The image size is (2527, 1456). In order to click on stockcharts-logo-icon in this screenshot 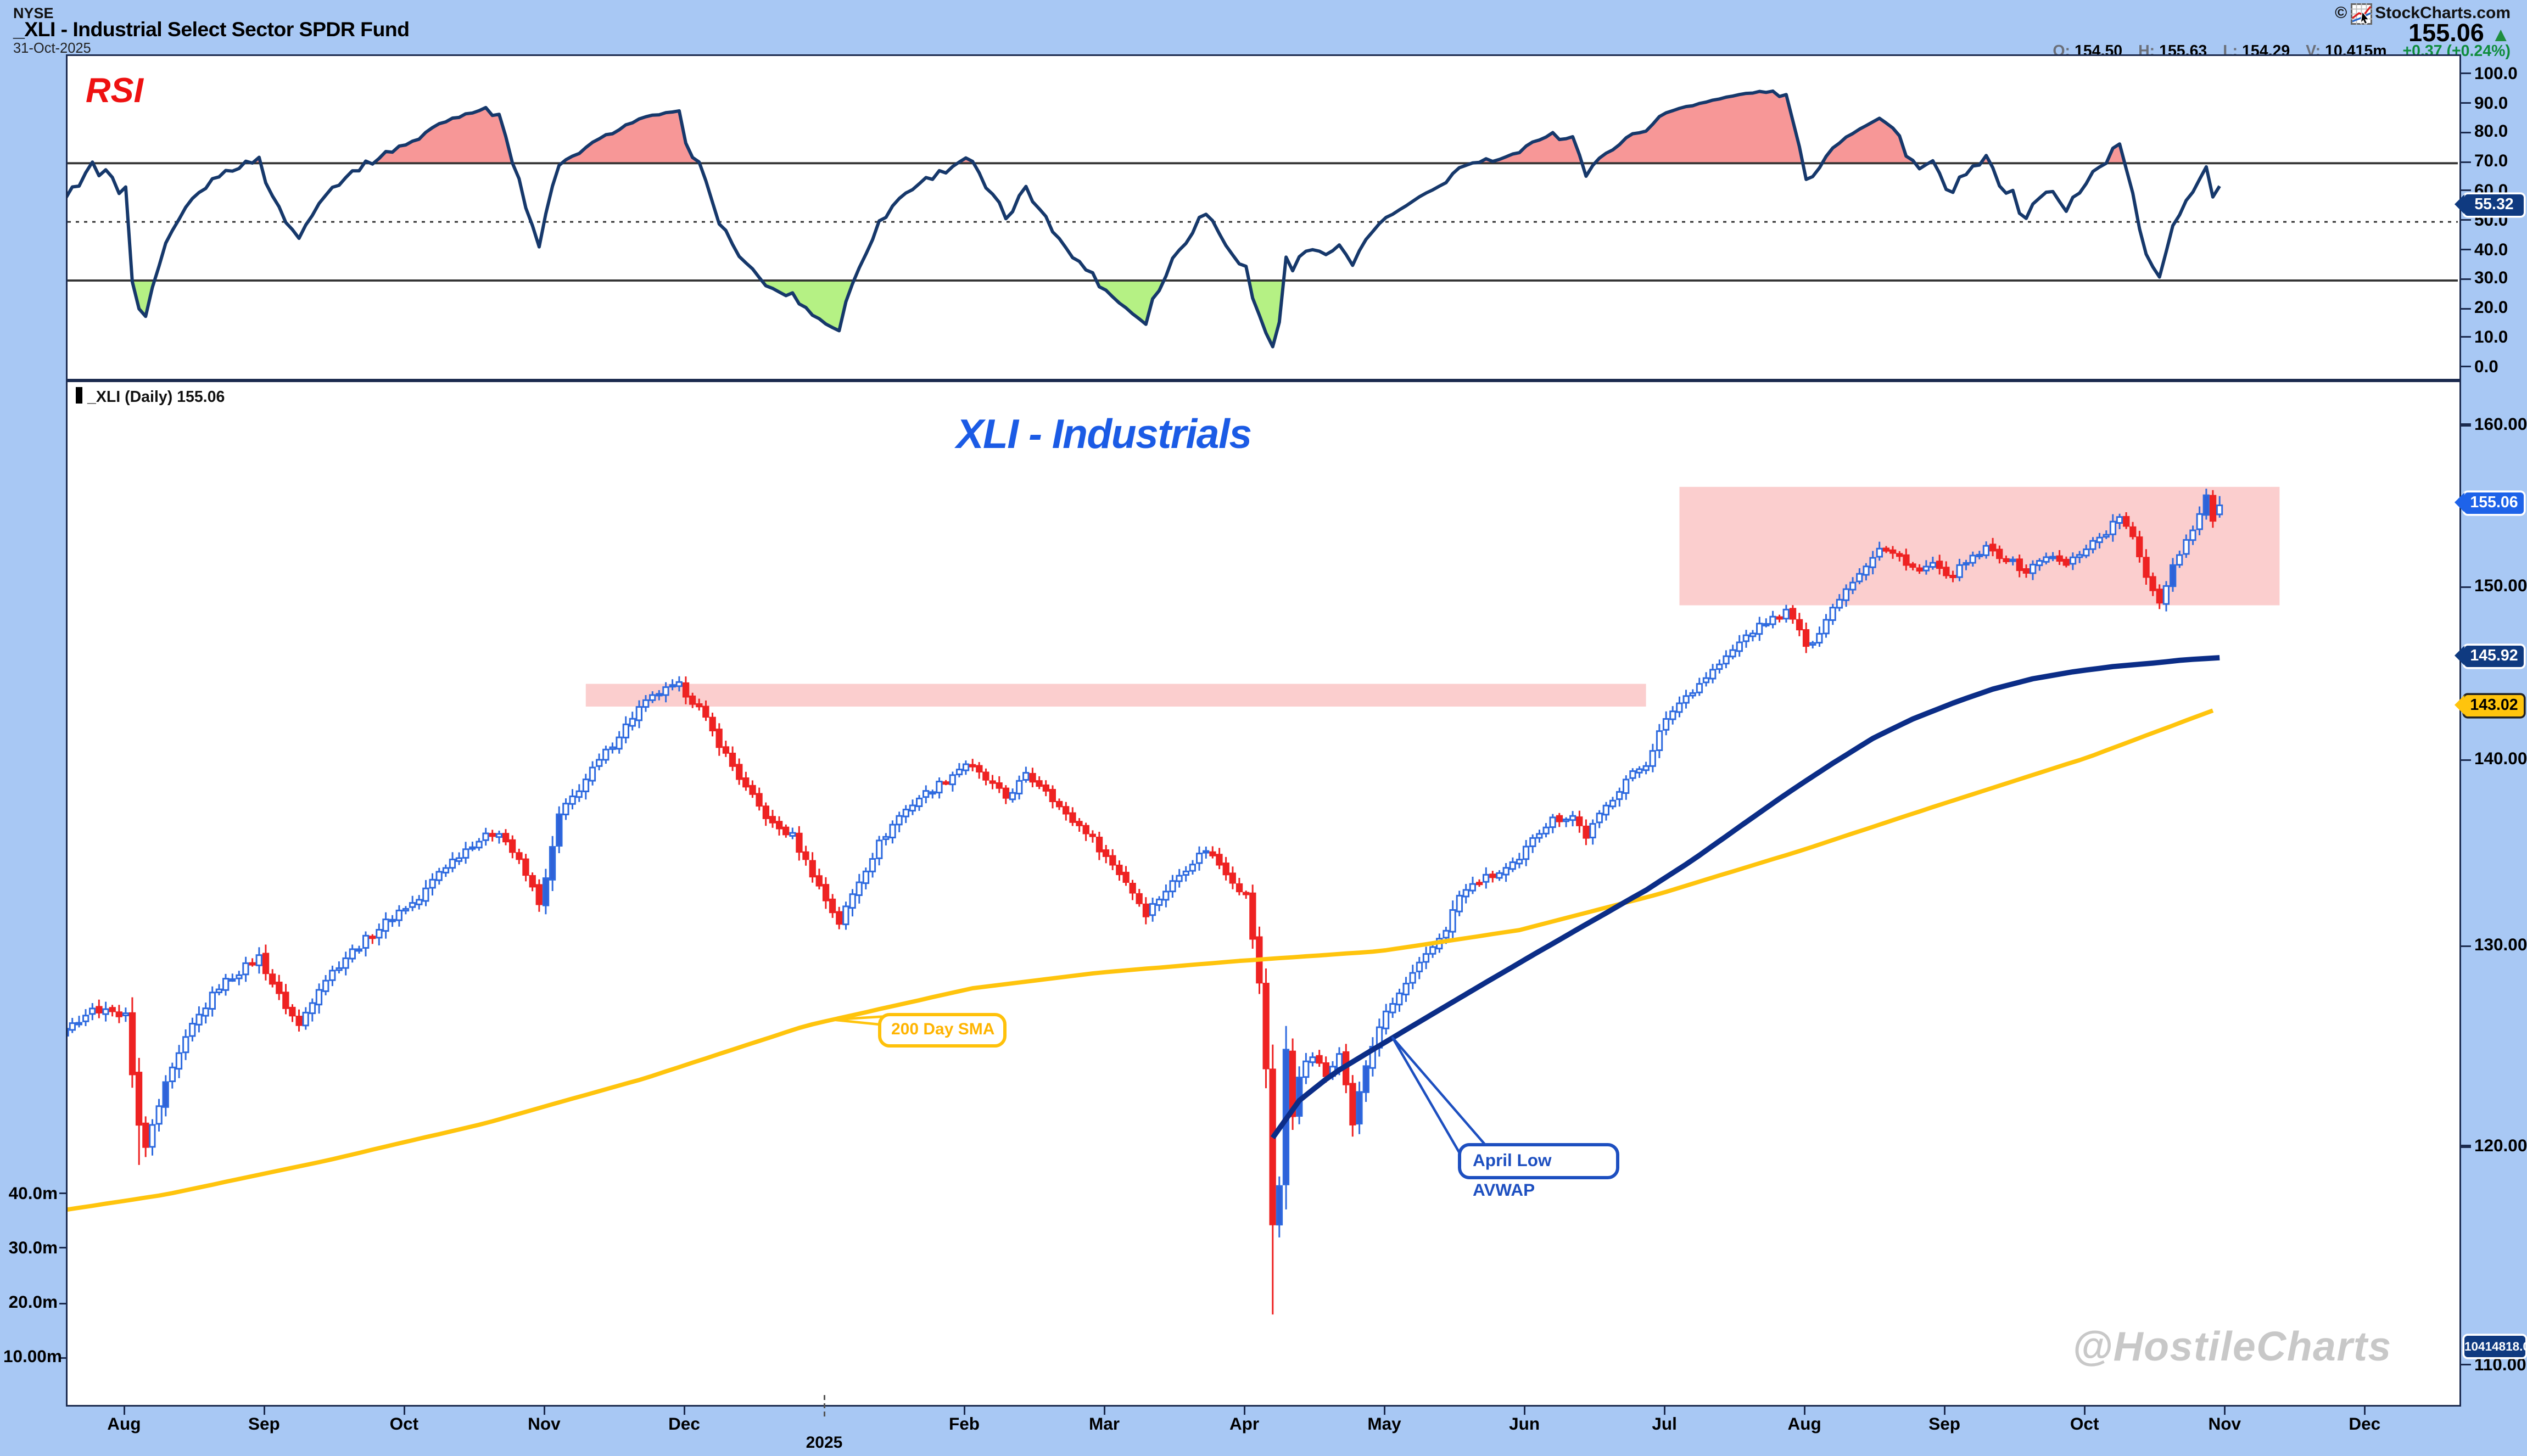, I will do `click(2361, 14)`.